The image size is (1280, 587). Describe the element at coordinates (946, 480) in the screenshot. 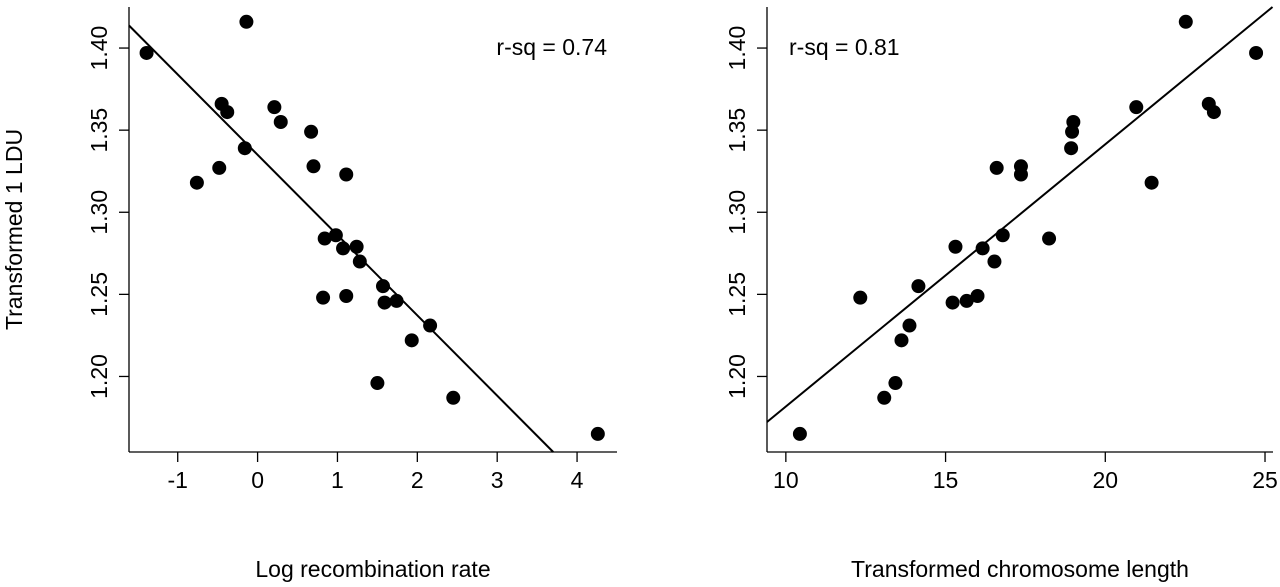

I see `x-tick-label: 15` at that location.